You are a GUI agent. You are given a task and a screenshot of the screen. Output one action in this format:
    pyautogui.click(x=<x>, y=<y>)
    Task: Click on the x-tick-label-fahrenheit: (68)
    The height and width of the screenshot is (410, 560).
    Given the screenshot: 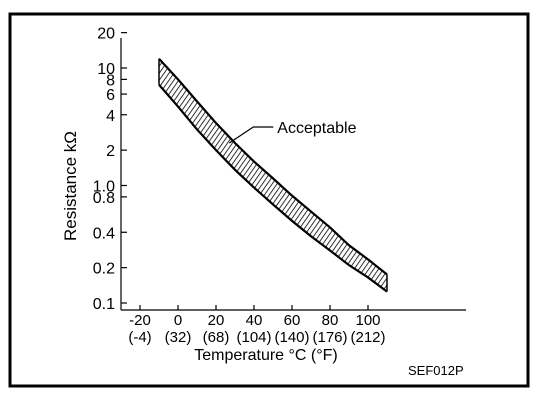 What is the action you would take?
    pyautogui.click(x=216, y=337)
    